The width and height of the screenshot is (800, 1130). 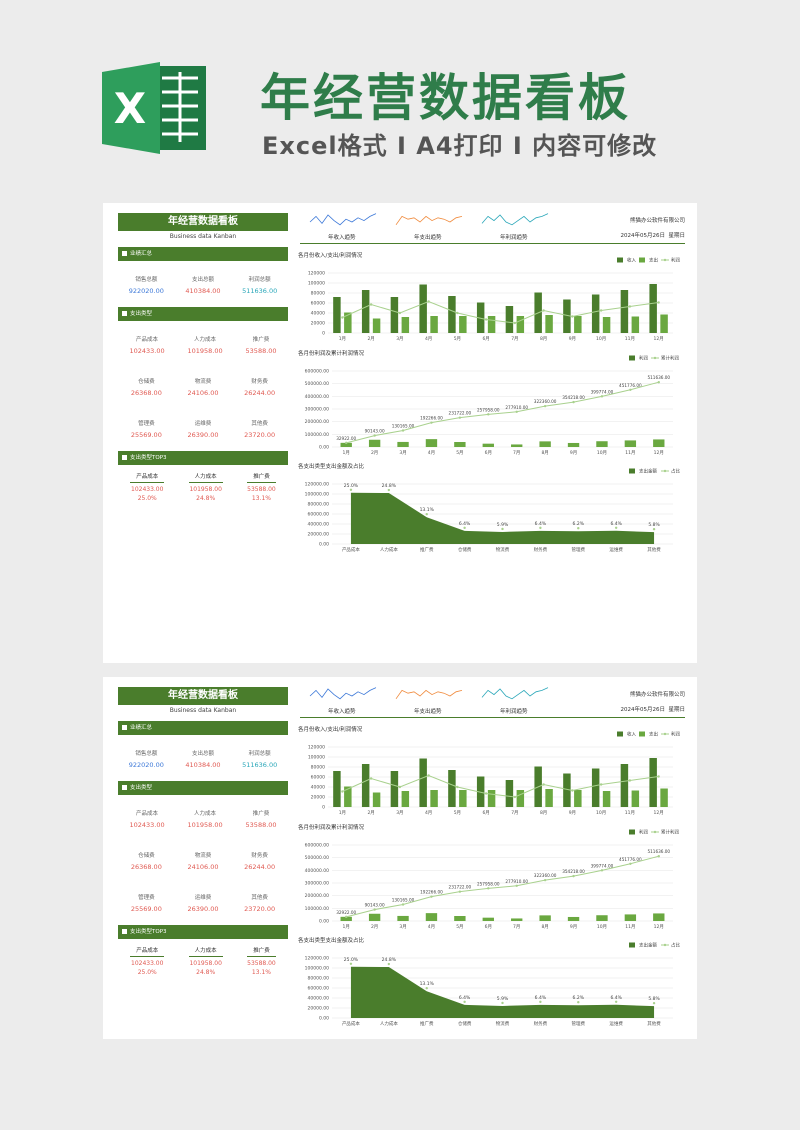 I want to click on y-tick-label: 20000.00, so click(x=319, y=535).